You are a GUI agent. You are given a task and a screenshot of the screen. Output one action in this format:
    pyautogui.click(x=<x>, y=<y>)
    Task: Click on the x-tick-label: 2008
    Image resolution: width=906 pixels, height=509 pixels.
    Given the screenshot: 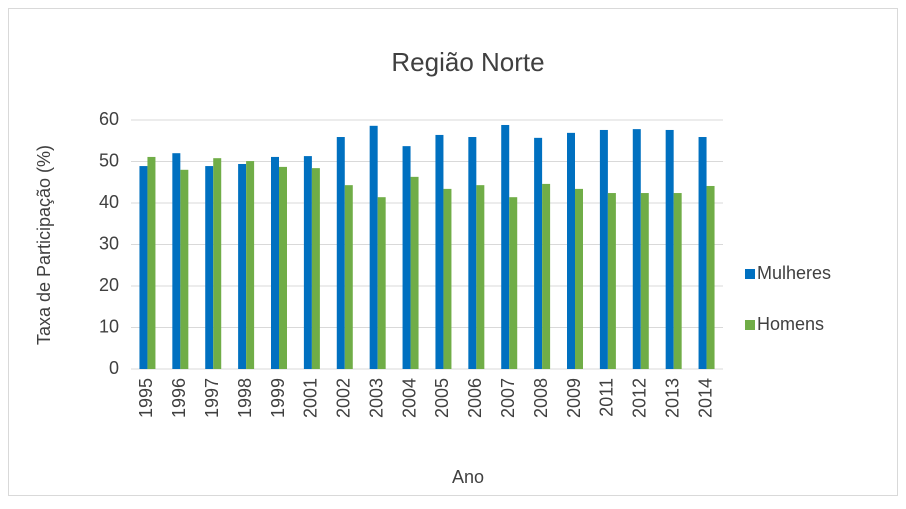 What is the action you would take?
    pyautogui.click(x=541, y=398)
    